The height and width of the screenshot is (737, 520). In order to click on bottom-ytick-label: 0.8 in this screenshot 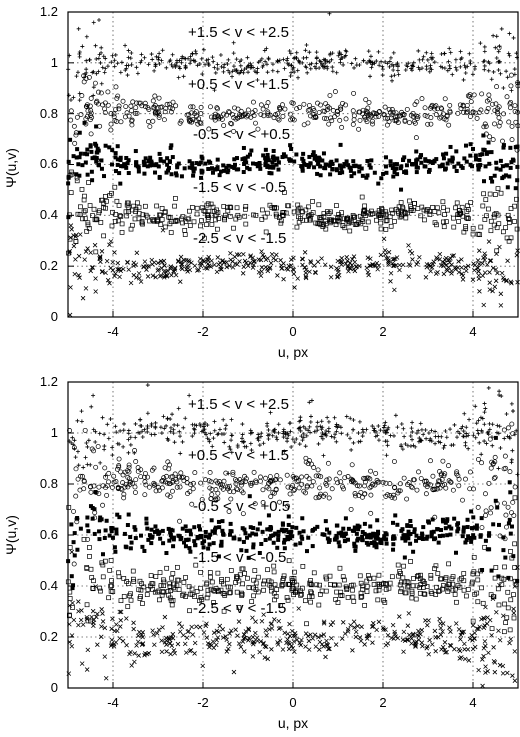, I will do `click(49, 483)`.